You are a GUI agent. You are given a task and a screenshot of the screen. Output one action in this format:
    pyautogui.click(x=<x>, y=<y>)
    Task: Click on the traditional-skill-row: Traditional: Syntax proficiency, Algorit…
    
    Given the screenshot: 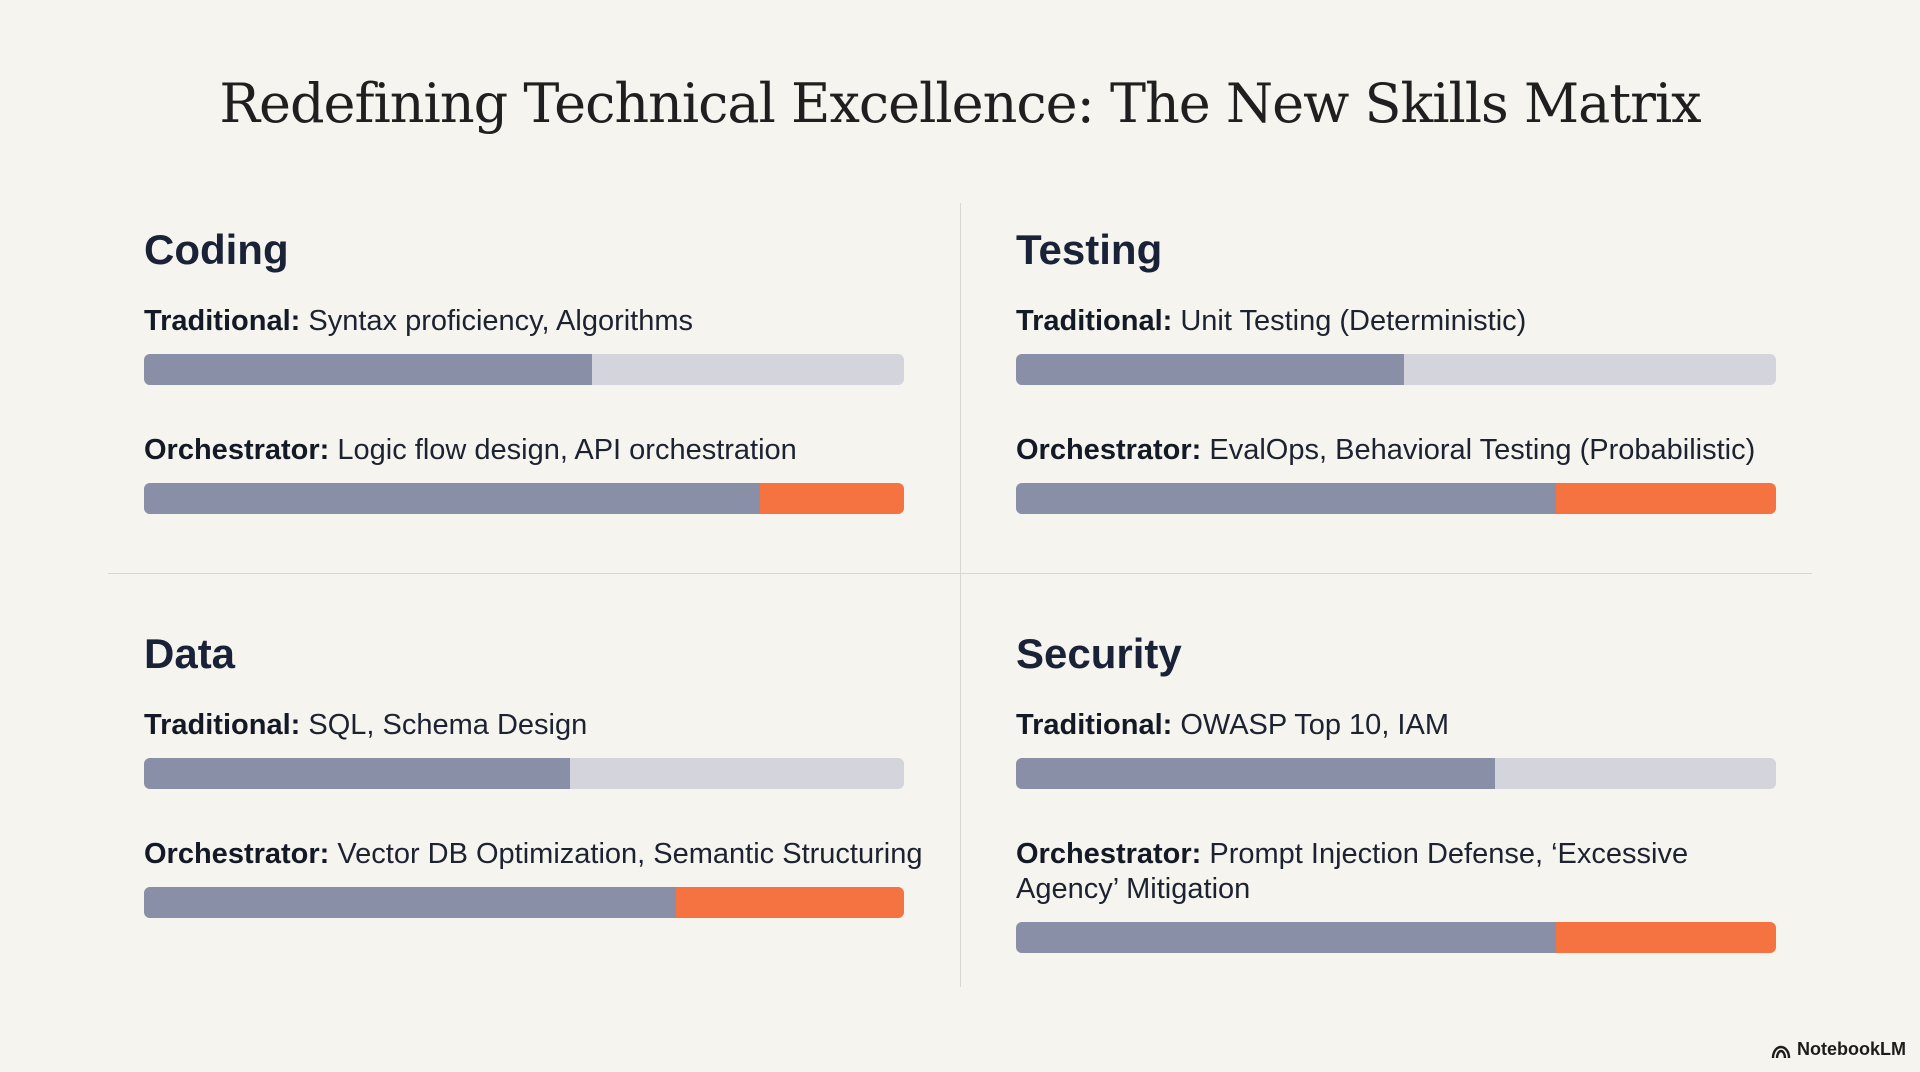 What is the action you would take?
    pyautogui.click(x=539, y=344)
    